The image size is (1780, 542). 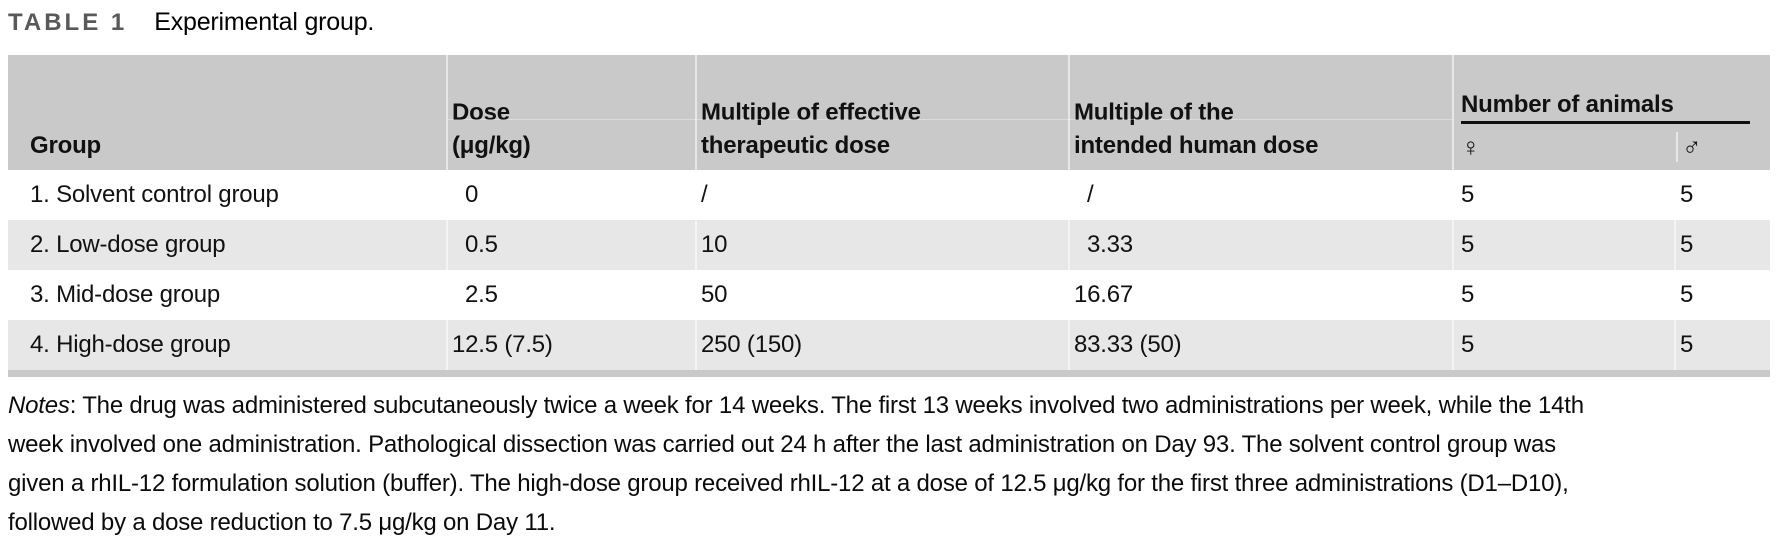 I want to click on table-caption-row: TABLE 1 Experimental group., so click(x=890, y=29).